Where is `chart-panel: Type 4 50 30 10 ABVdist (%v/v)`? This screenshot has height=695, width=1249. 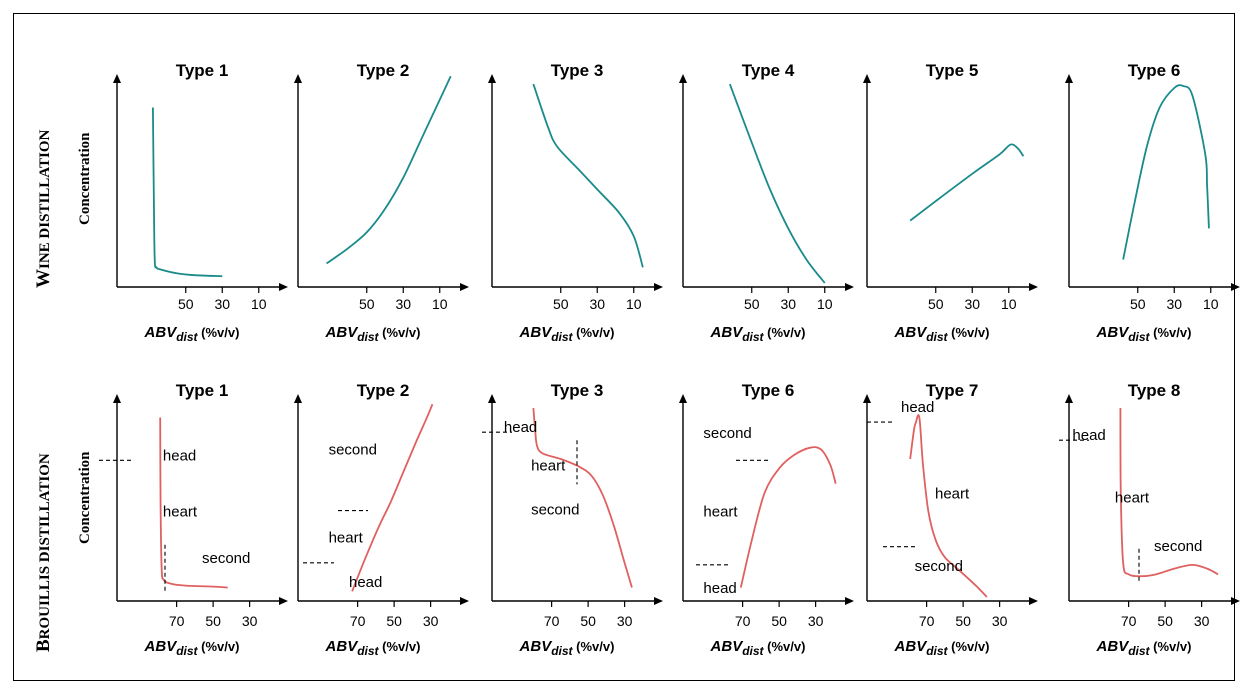 chart-panel: Type 4 50 30 10 ABVdist (%v/v) is located at coordinates (766, 202).